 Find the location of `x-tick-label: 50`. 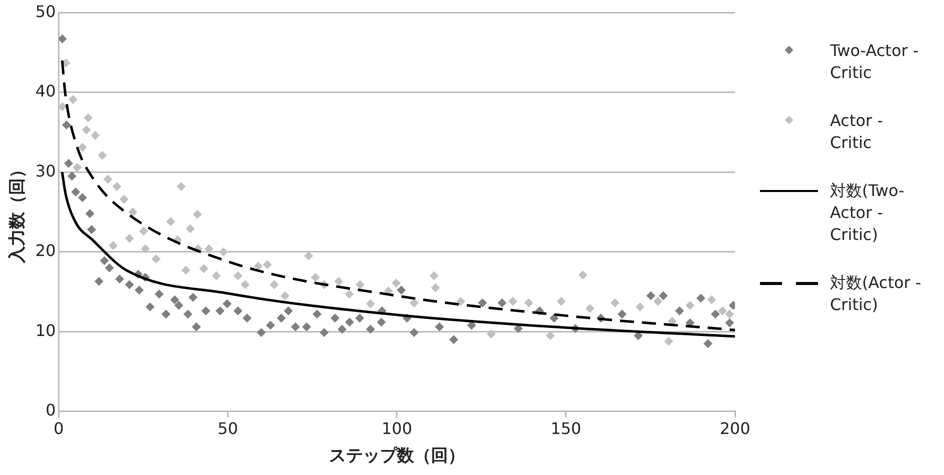

x-tick-label: 50 is located at coordinates (228, 428).